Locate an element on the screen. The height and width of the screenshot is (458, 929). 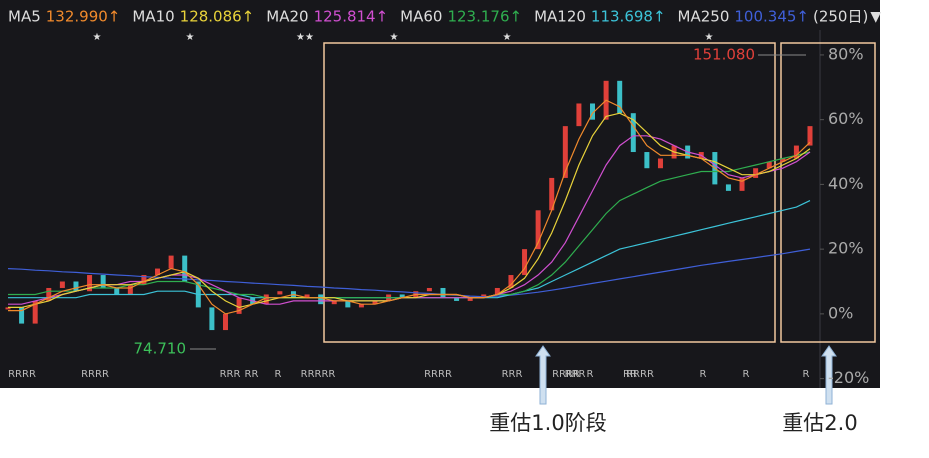
legend-value: 123.176↑ is located at coordinates (484, 17).